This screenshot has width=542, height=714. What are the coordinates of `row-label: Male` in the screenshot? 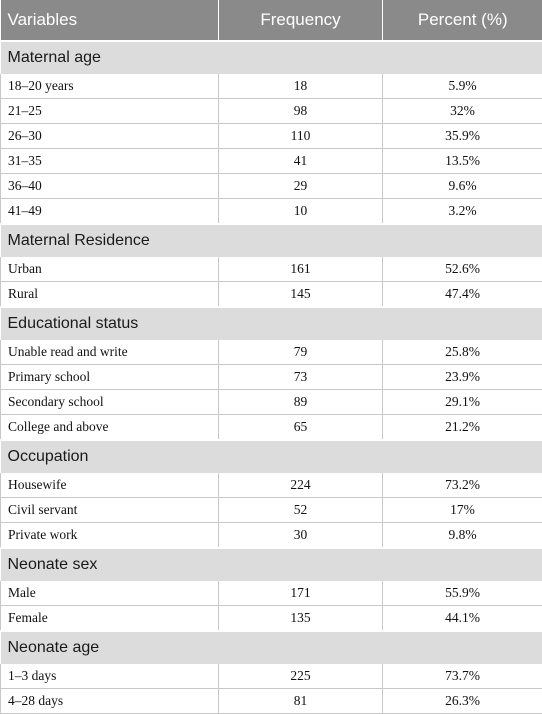 It's located at (110, 593).